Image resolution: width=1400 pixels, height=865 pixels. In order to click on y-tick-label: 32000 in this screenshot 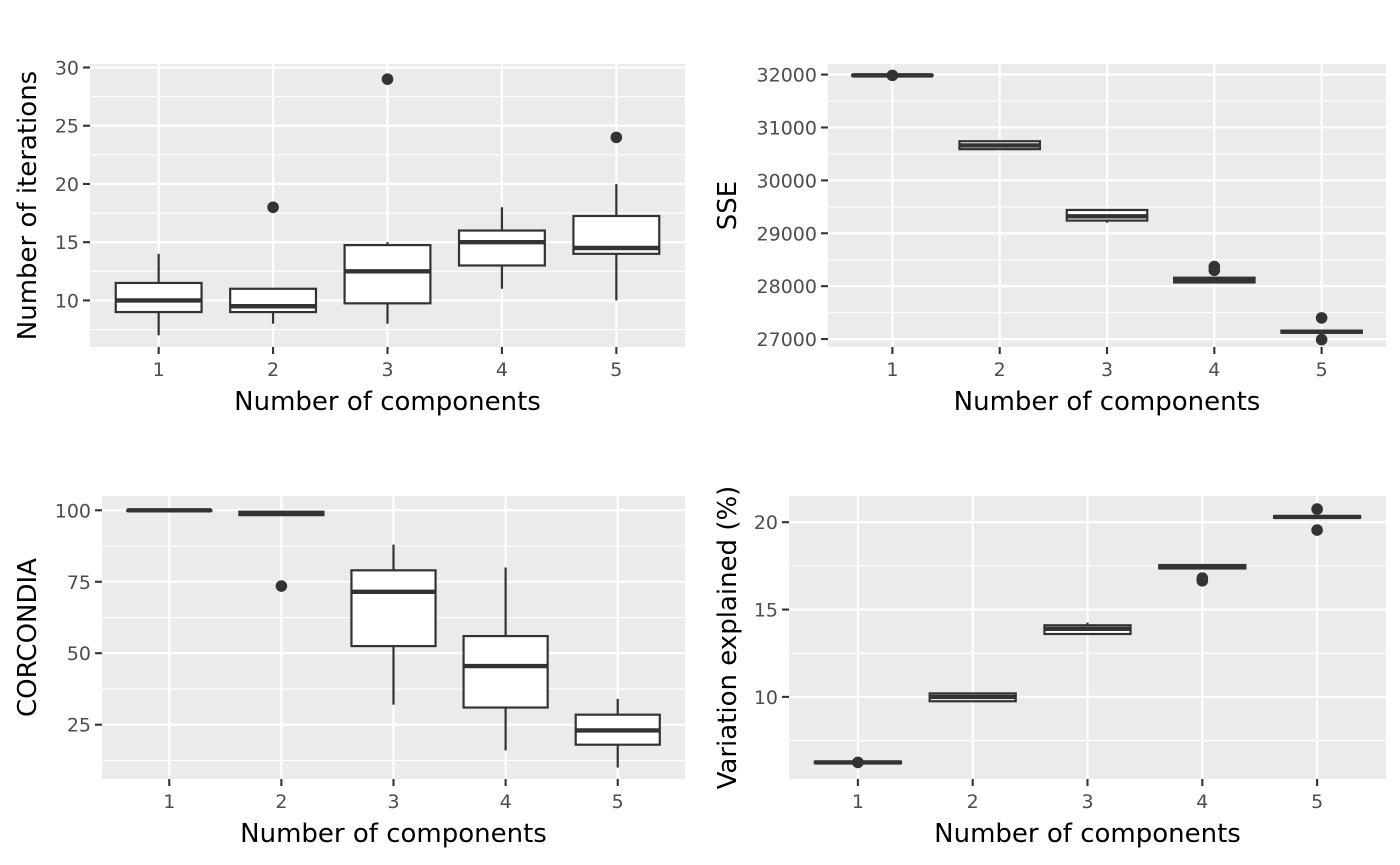, I will do `click(787, 76)`.